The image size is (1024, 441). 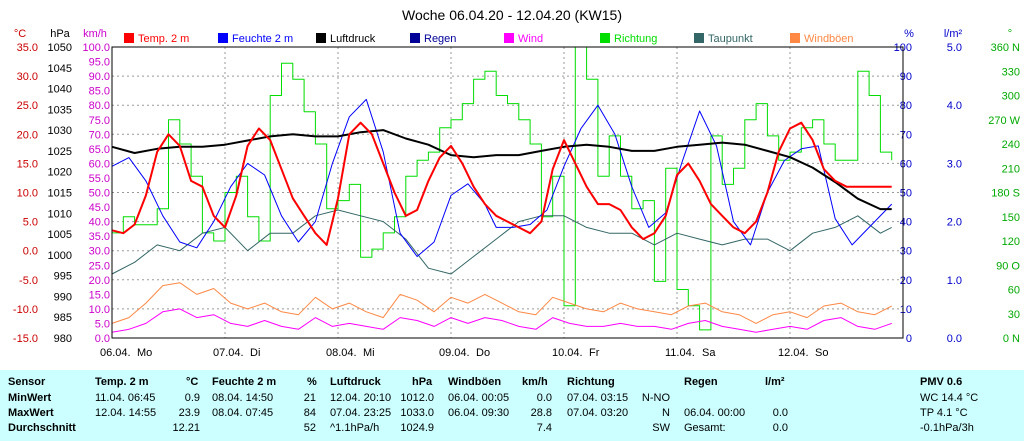 What do you see at coordinates (262, 39) in the screenshot?
I see `legend-label: Feuchte 2 m` at bounding box center [262, 39].